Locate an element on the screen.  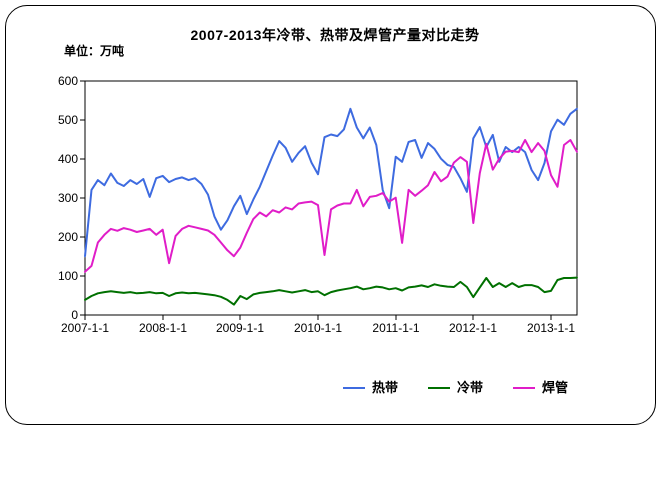
y-tick-label: 0 is located at coordinates (74, 315).